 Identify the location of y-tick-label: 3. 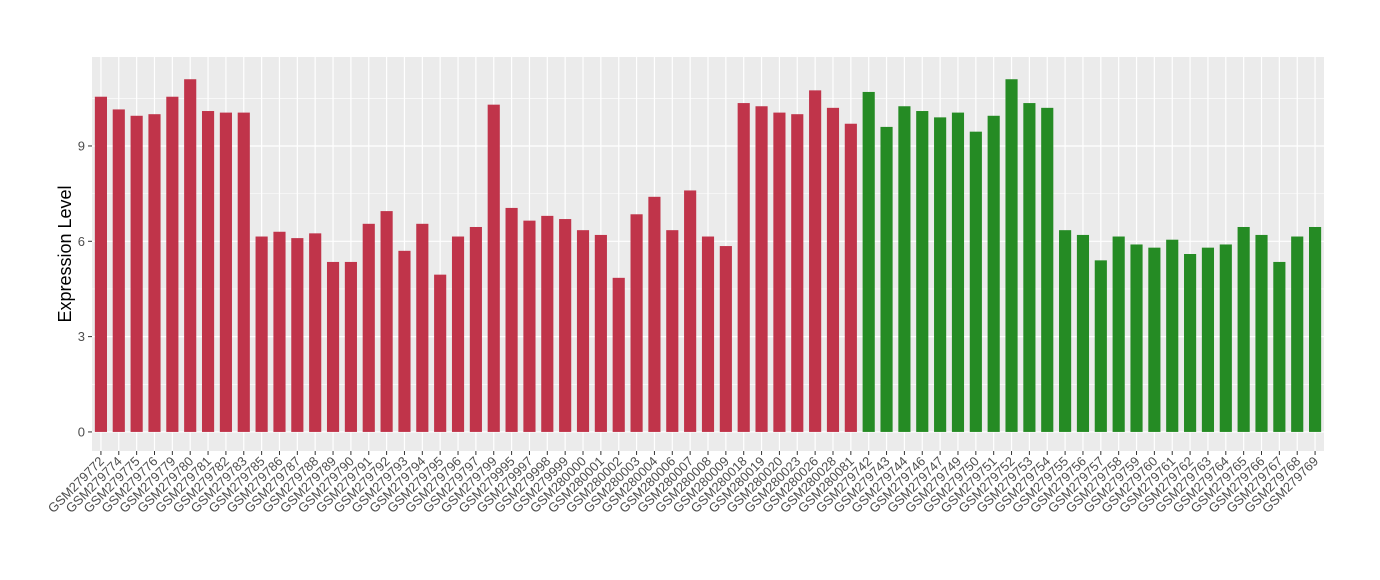
(81, 336).